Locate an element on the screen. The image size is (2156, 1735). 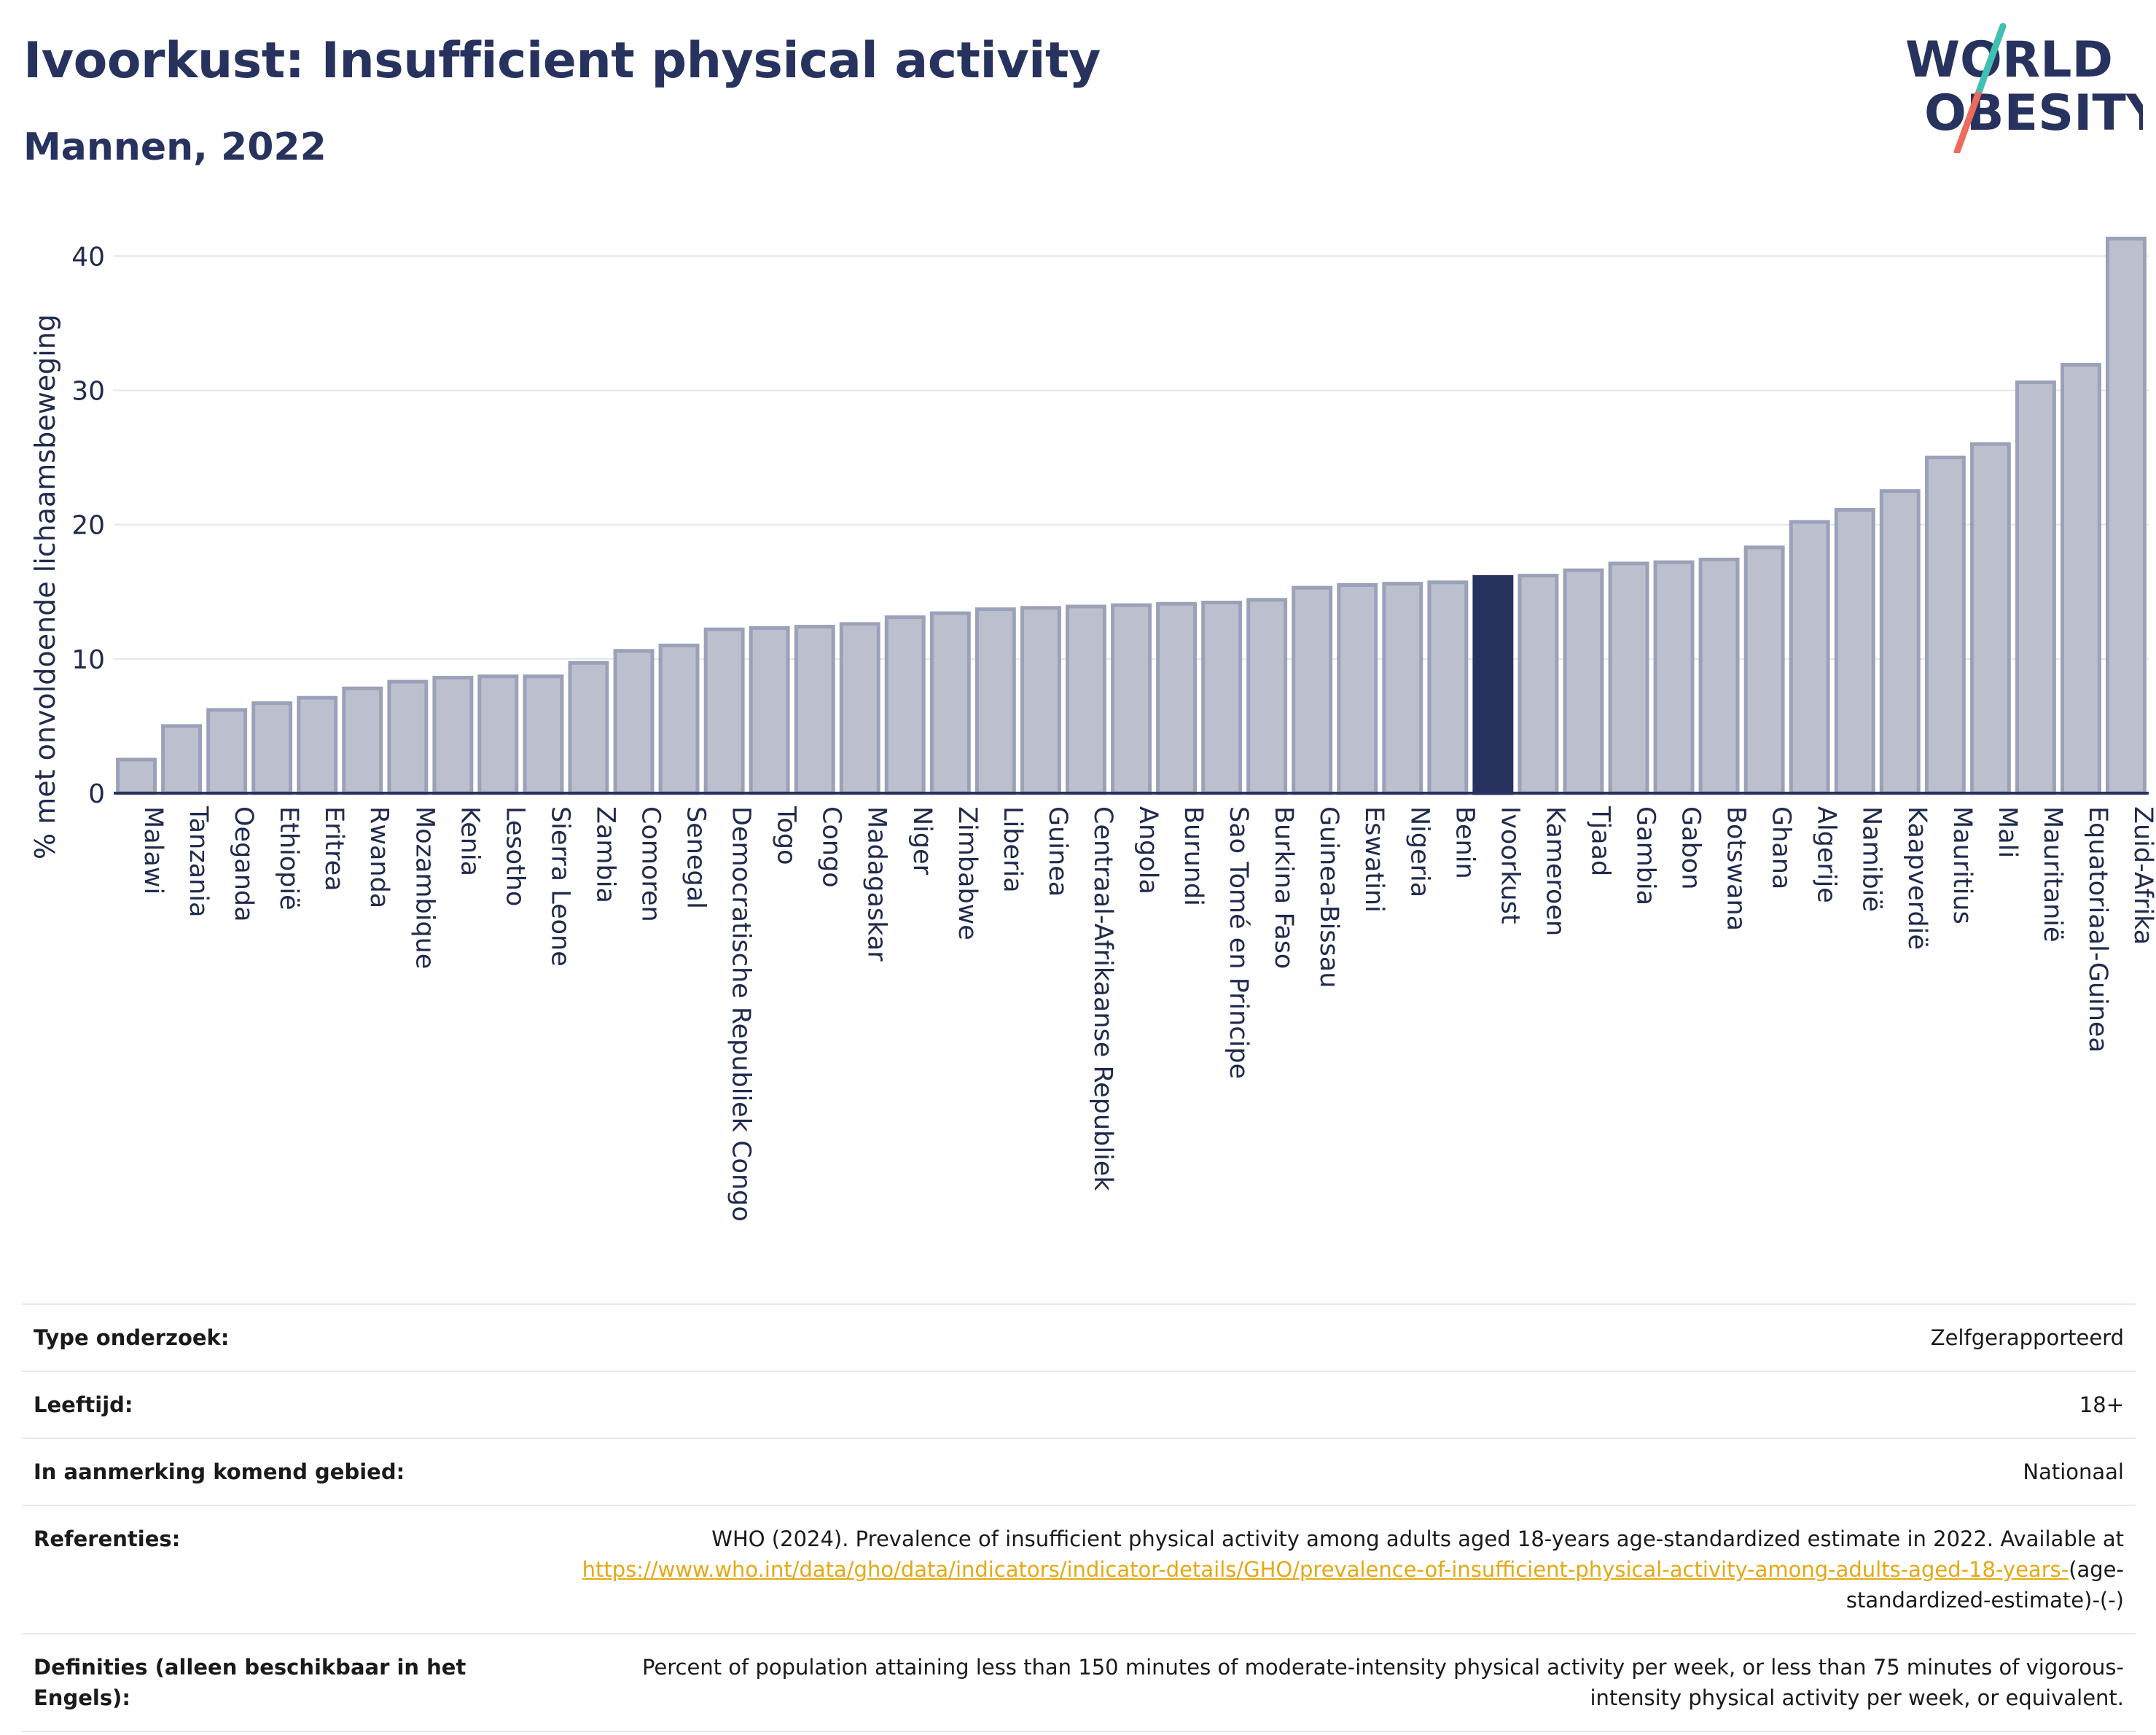
x-tick-label: Ivoorkust is located at coordinates (1510, 865).